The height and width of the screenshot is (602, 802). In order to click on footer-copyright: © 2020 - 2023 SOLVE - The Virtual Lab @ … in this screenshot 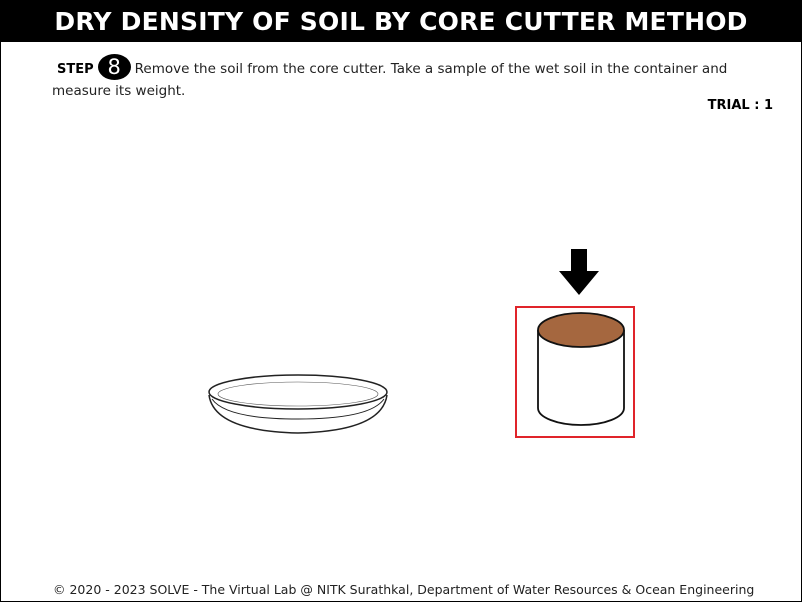, I will do `click(404, 589)`.